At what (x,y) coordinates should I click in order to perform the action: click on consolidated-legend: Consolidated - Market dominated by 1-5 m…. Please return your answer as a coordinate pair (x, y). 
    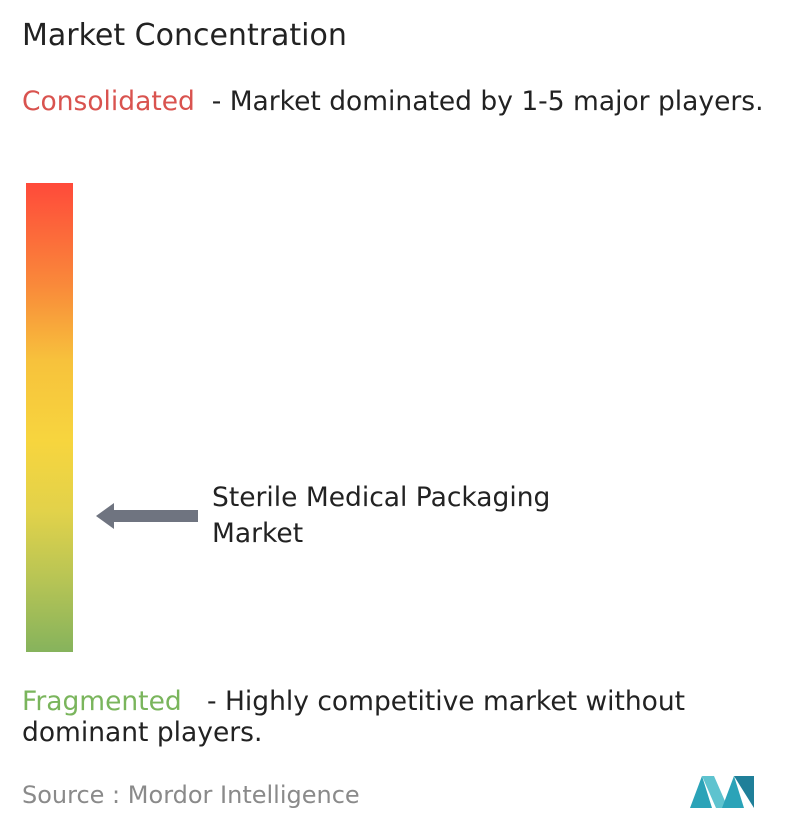
    Looking at the image, I should click on (407, 101).